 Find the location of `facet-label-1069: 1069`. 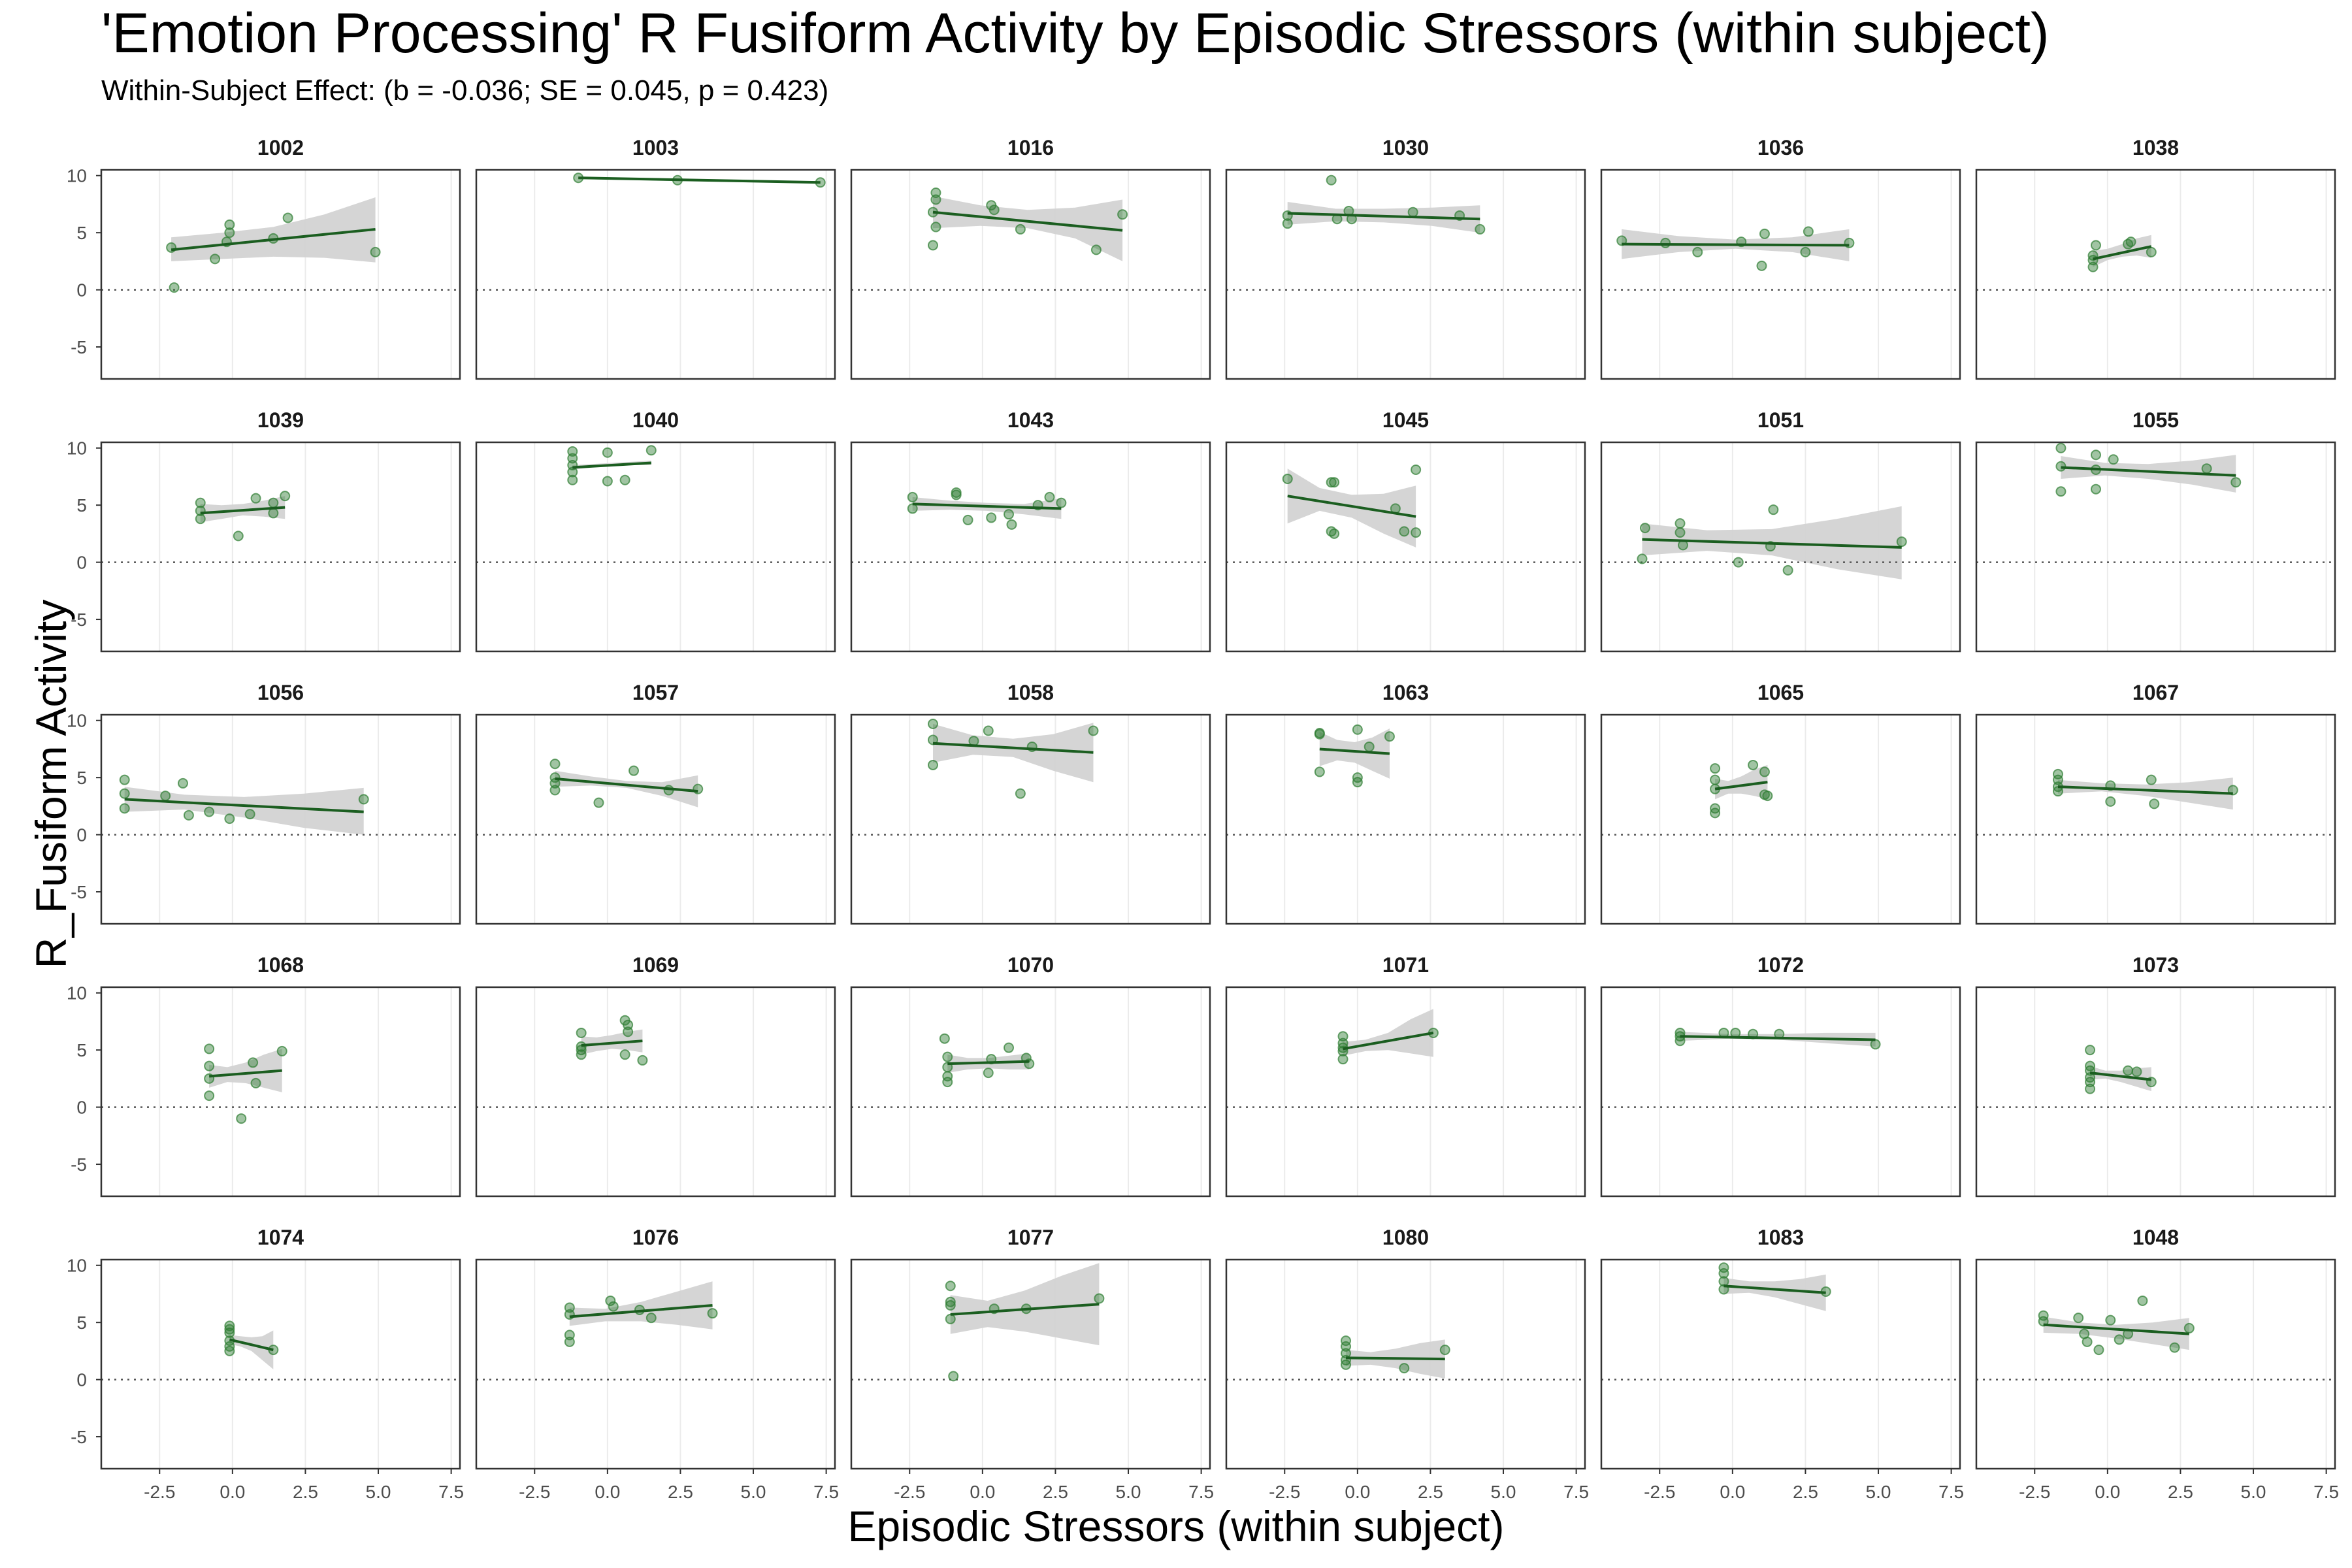

facet-label-1069: 1069 is located at coordinates (655, 965).